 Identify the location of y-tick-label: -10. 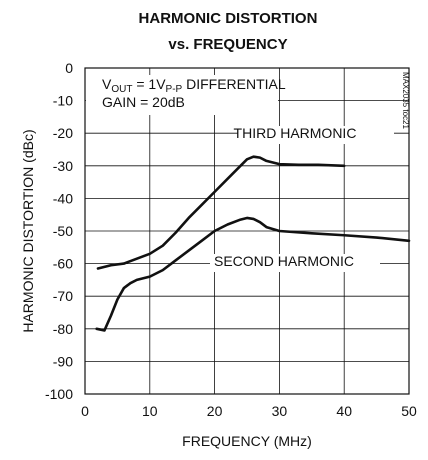
(63, 101).